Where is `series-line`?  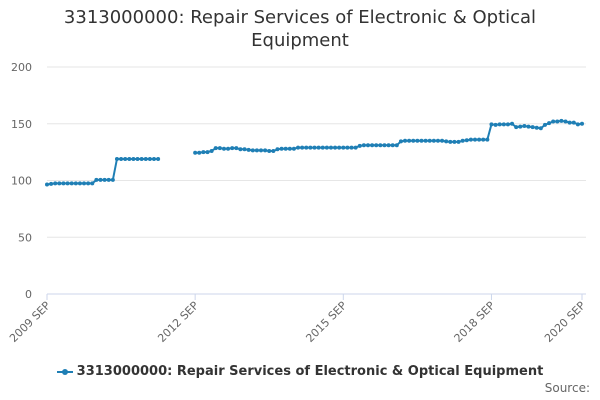
series-line is located at coordinates (314, 152).